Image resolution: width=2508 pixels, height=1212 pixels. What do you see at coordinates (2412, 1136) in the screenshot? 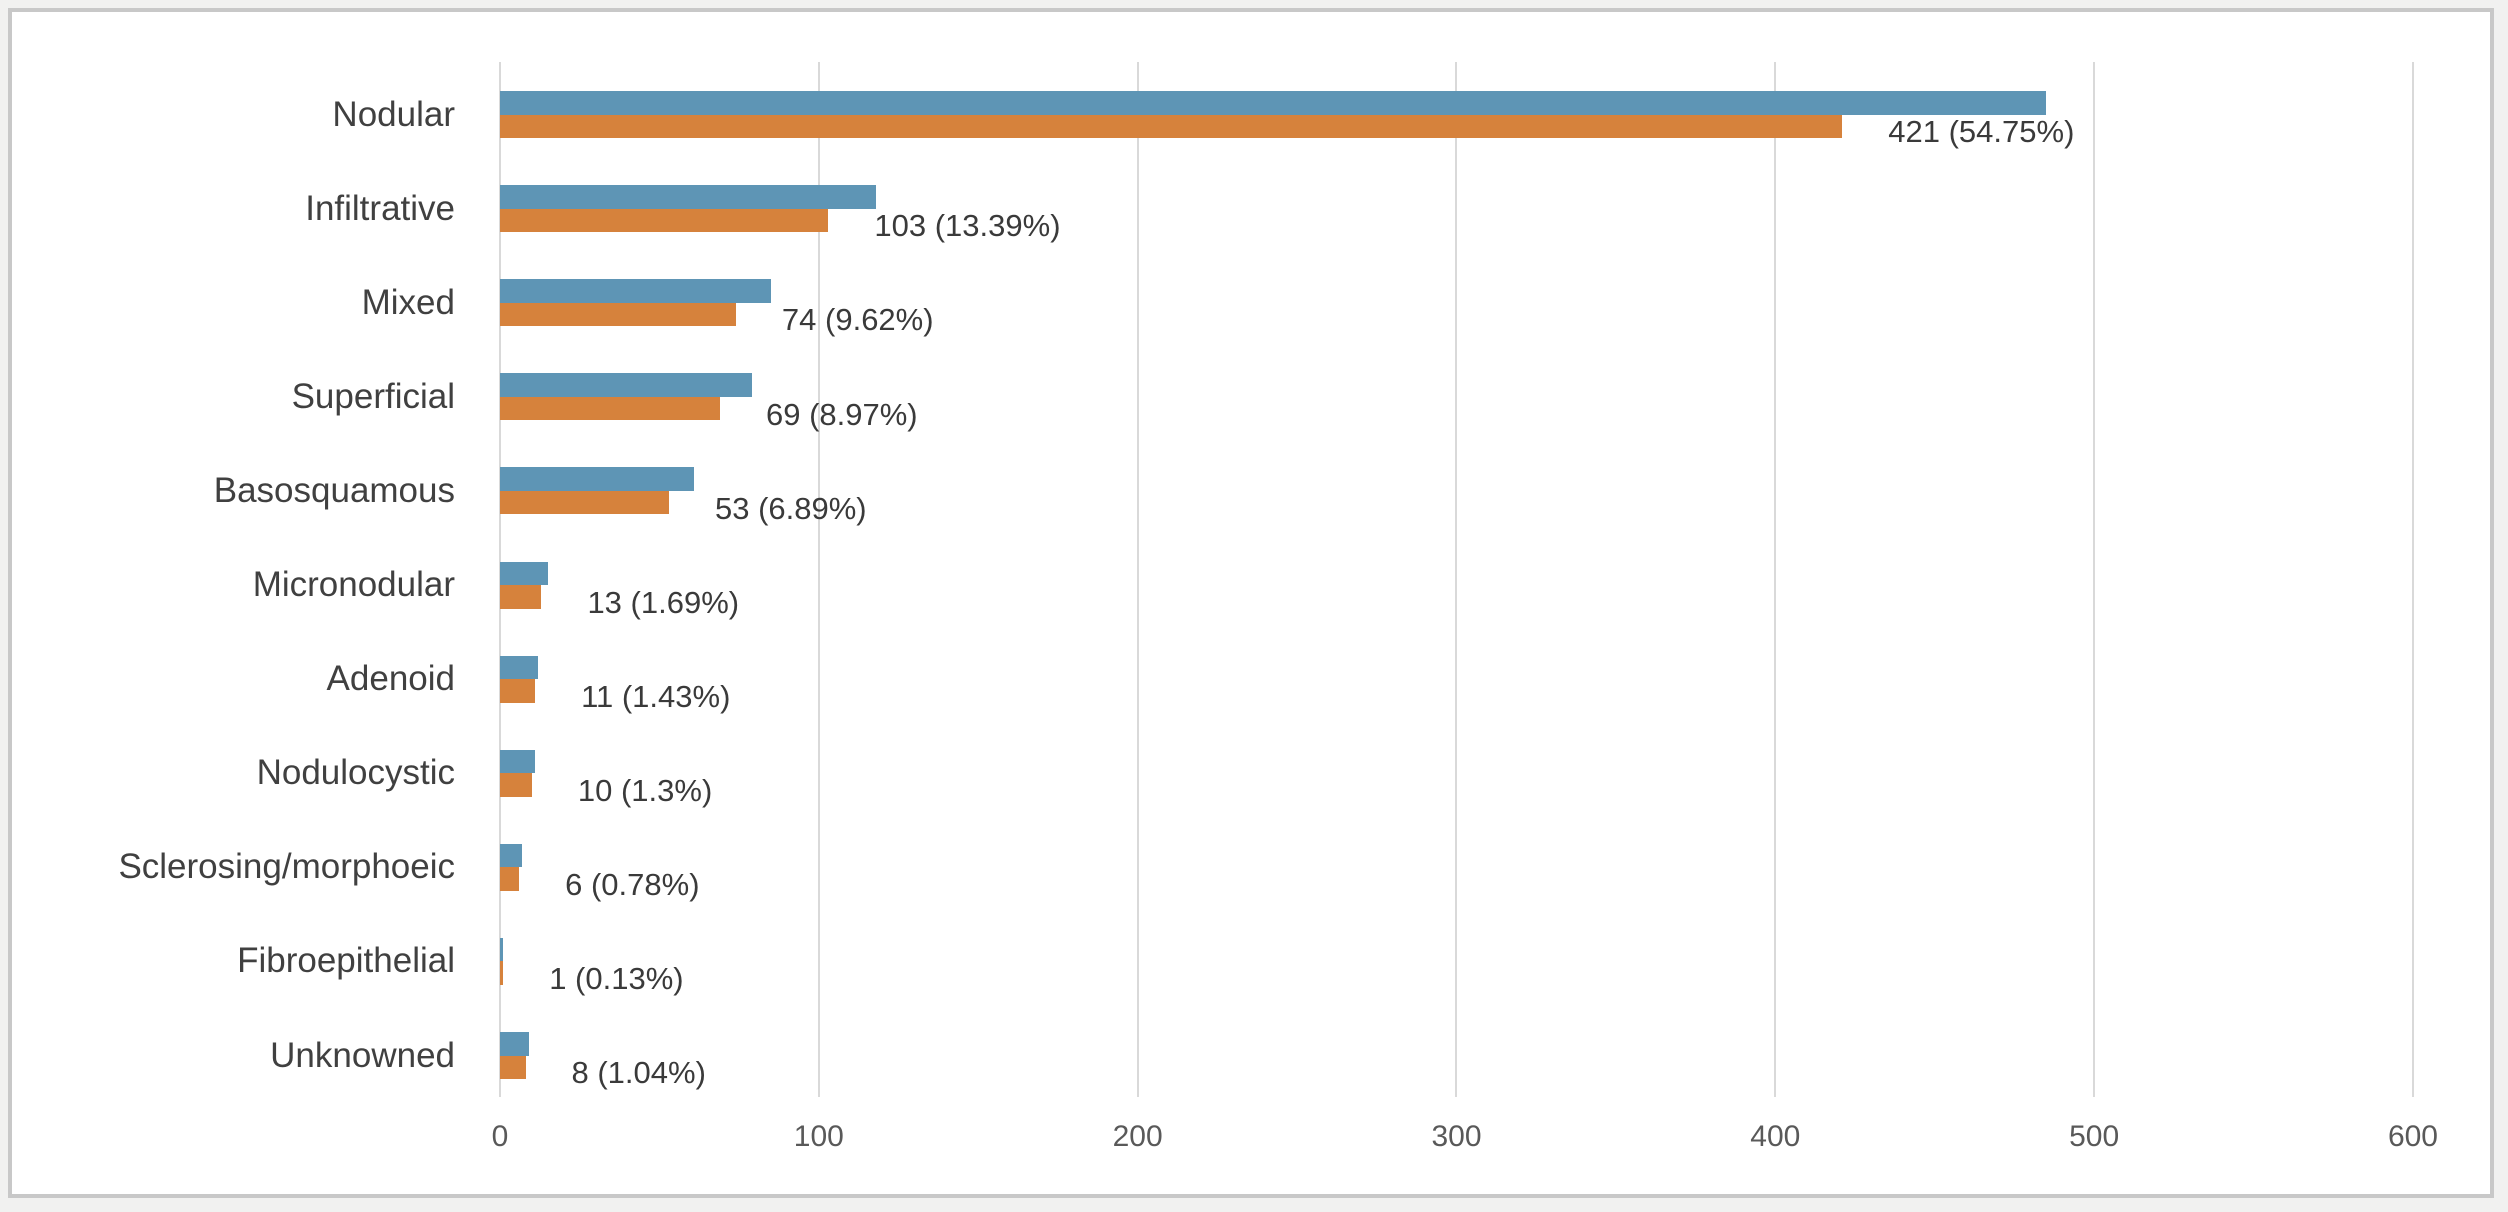
I see `x-axis-tick-label: 600` at bounding box center [2412, 1136].